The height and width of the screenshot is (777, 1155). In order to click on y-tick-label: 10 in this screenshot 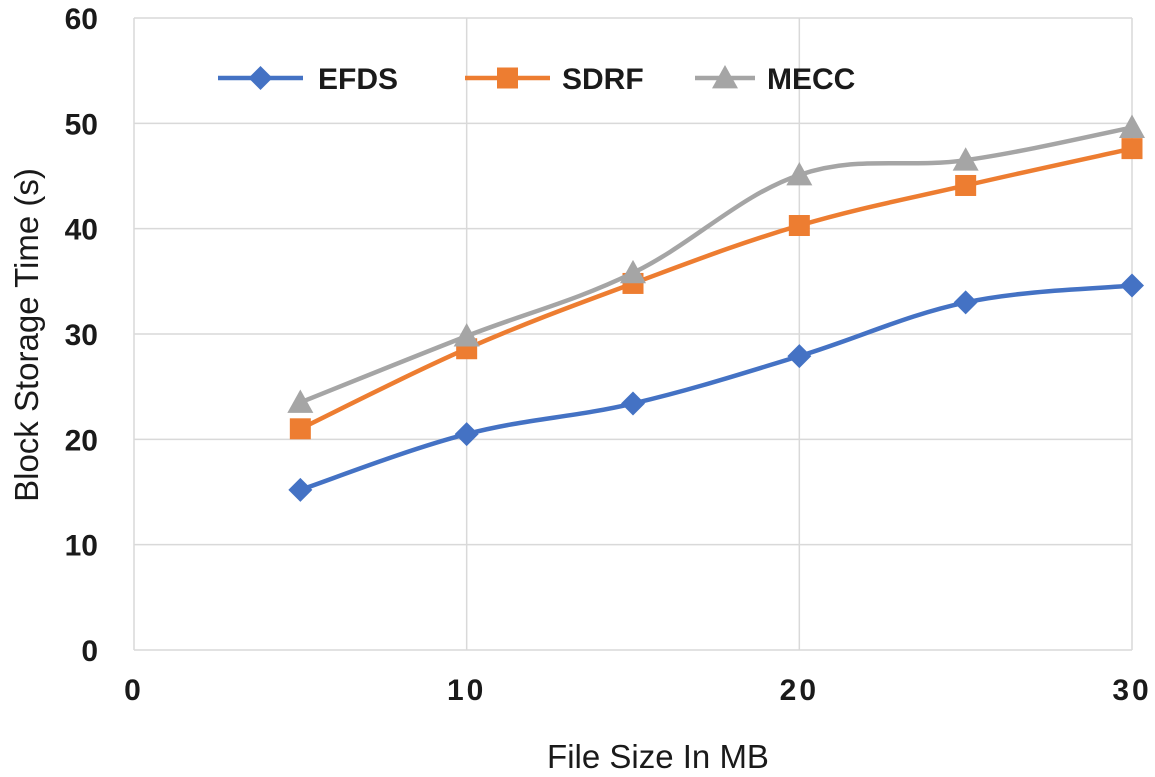, I will do `click(81, 546)`.